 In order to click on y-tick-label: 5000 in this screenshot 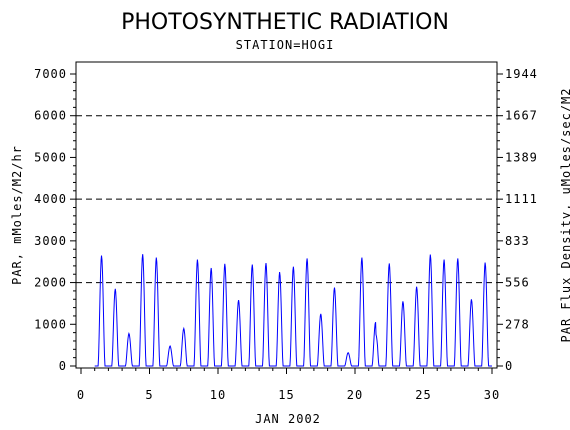, I will do `click(50, 157)`.